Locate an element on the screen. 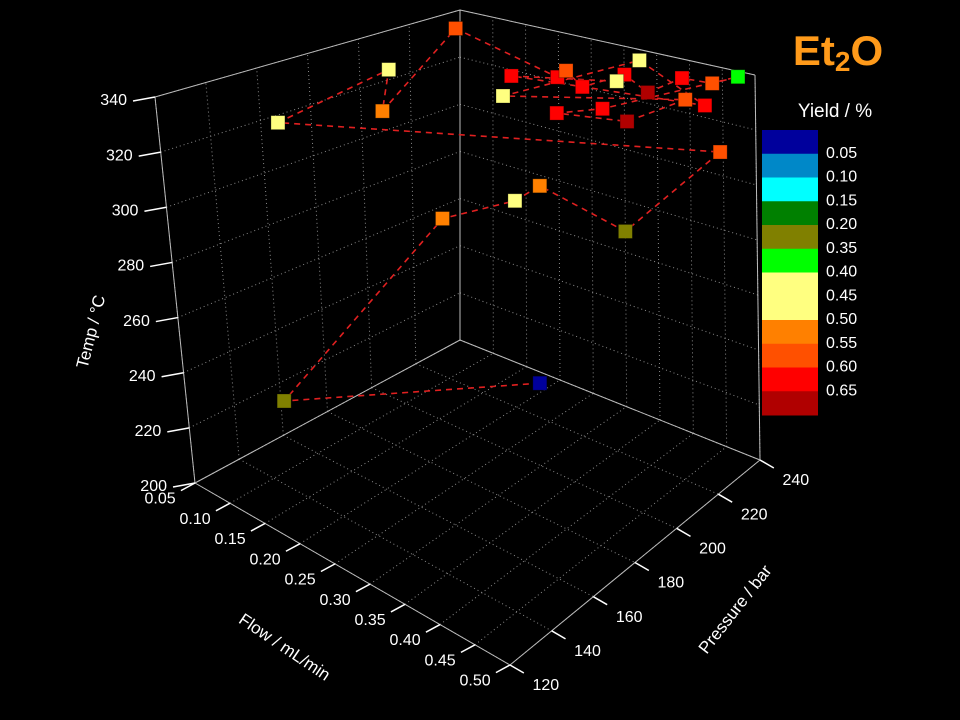 This screenshot has width=960, height=720. y-tick-label: 120 is located at coordinates (546, 685).